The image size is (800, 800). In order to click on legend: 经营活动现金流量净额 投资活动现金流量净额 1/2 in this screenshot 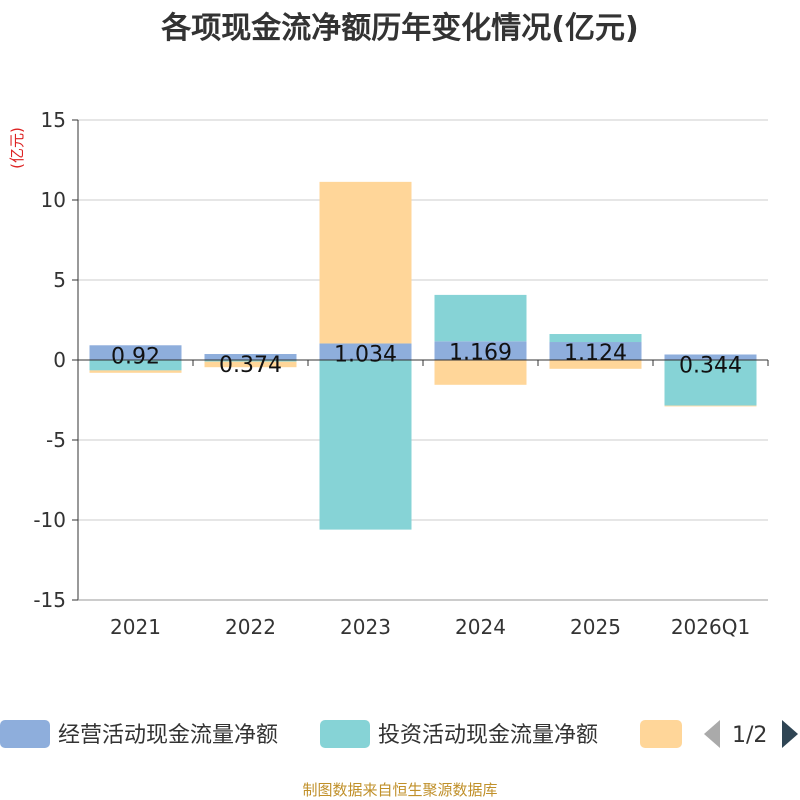, I will do `click(399, 734)`.